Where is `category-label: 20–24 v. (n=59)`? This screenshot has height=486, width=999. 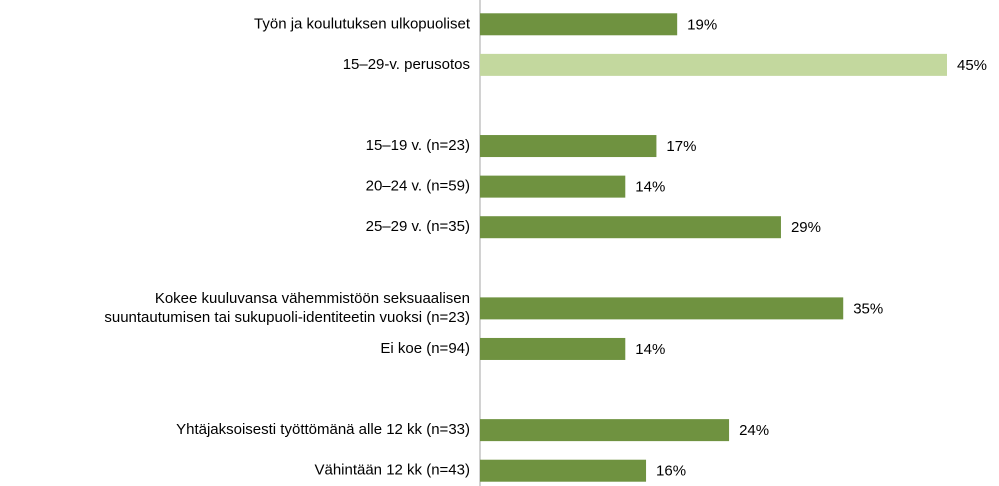 category-label: 20–24 v. (n=59) is located at coordinates (418, 186).